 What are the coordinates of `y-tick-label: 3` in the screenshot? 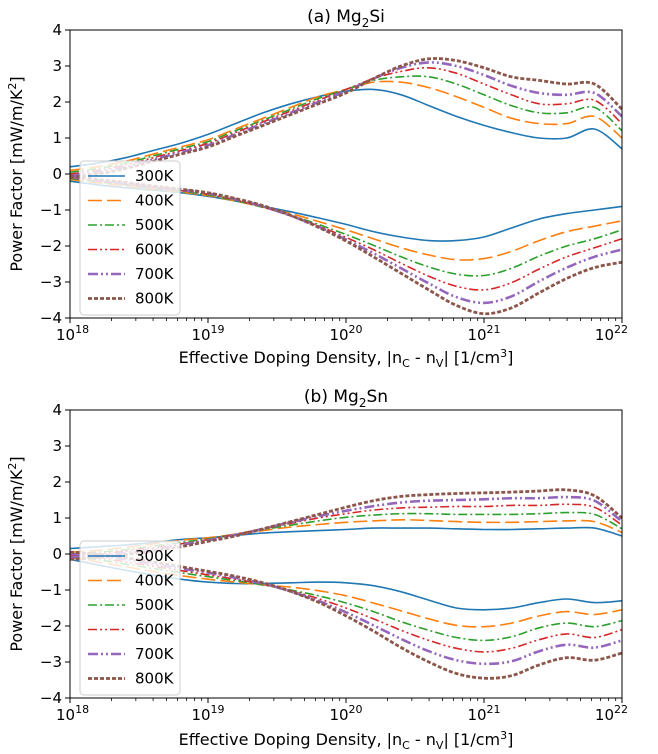 It's located at (57, 66).